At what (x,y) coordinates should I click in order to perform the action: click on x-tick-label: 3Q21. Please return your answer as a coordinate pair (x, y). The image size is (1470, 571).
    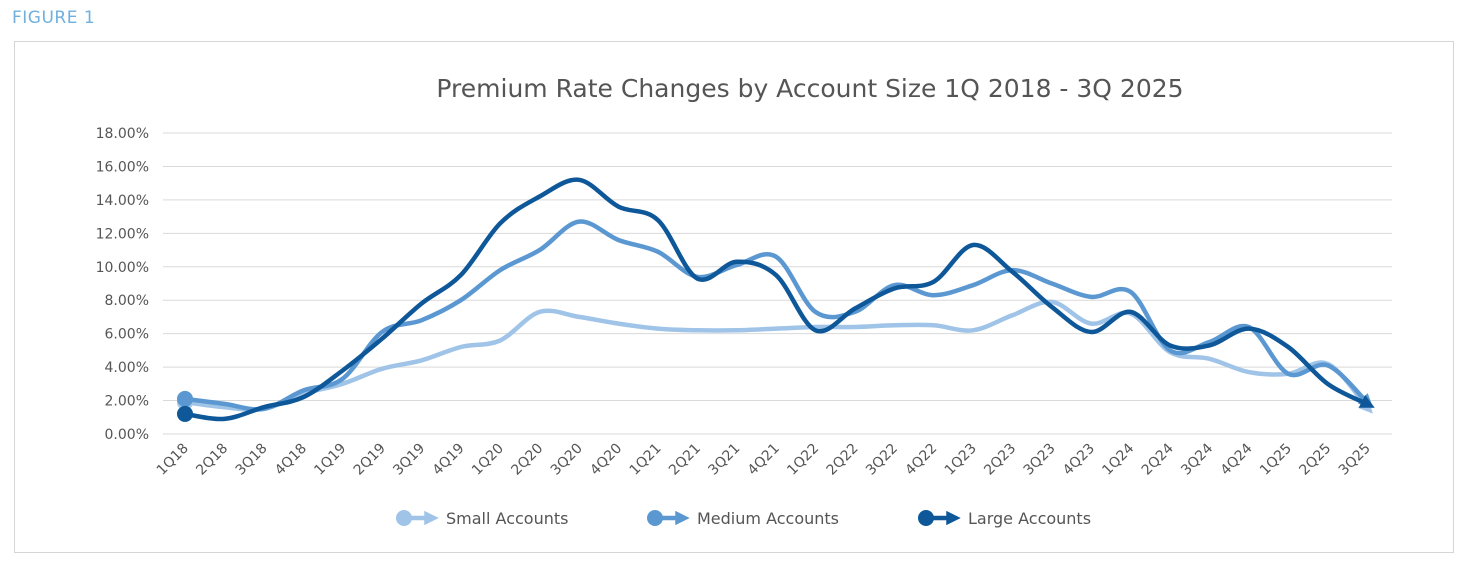
    Looking at the image, I should click on (724, 460).